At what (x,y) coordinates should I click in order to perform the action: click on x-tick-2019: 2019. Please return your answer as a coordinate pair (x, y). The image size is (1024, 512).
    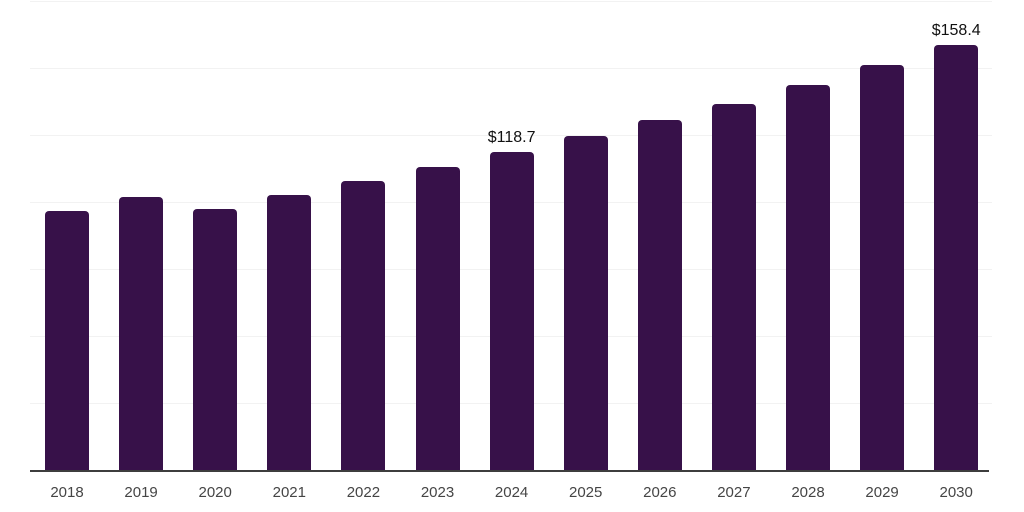
    Looking at the image, I should click on (141, 492).